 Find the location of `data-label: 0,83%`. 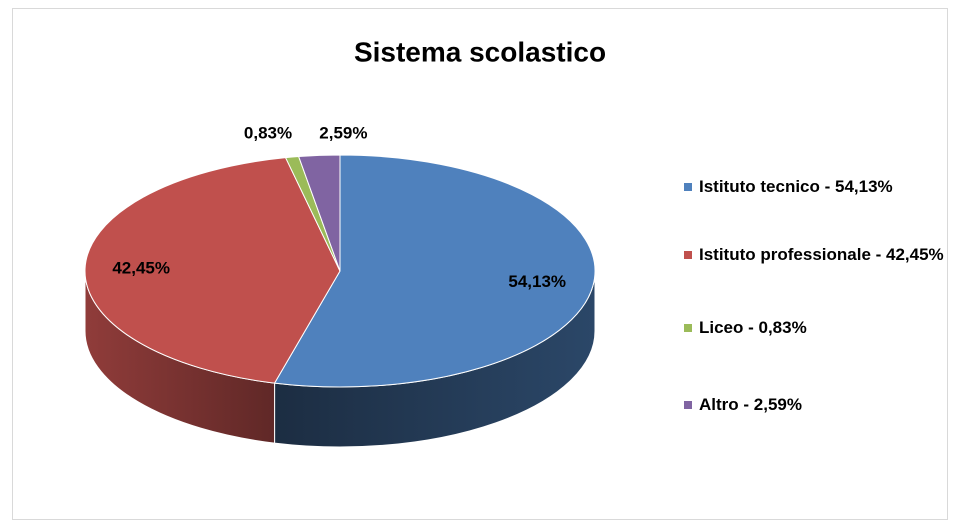

data-label: 0,83% is located at coordinates (268, 132).